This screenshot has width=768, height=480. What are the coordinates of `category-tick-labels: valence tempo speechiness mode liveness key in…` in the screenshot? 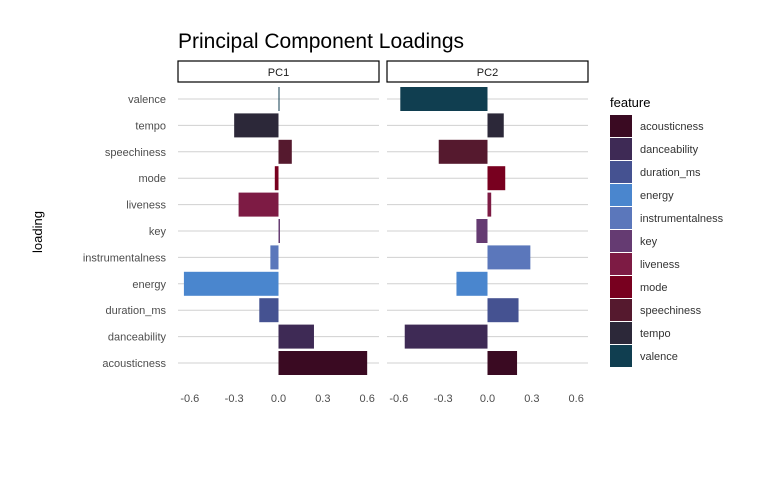 It's located at (125, 232).